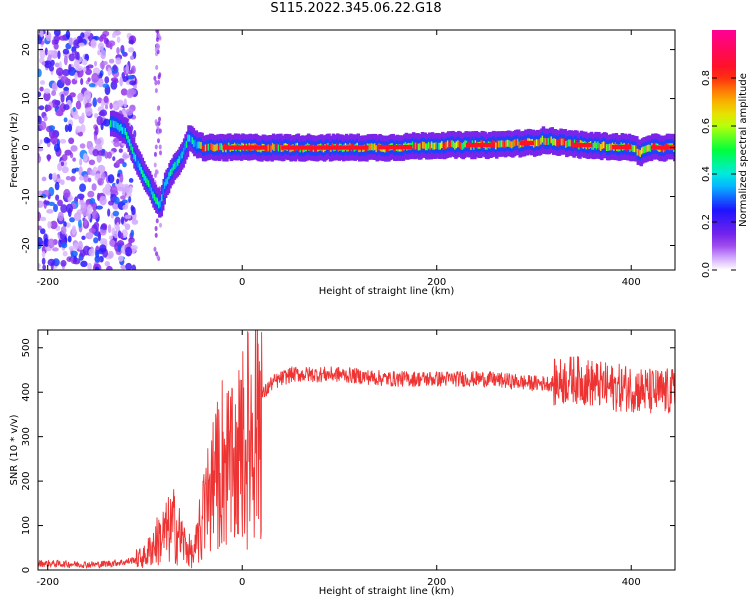 This screenshot has width=750, height=600. Describe the element at coordinates (387, 291) in the screenshot. I see `x-axis-label: Height of straight line (km)` at that location.